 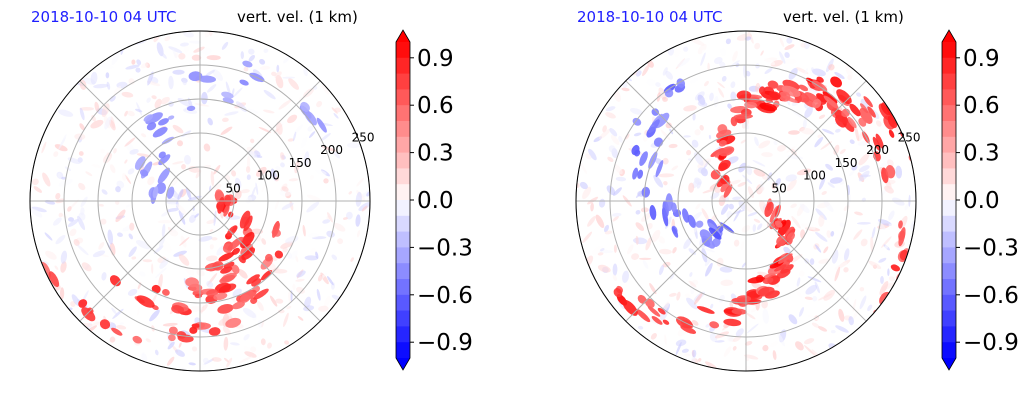 I want to click on radial-spoke, so click(x=260, y=141).